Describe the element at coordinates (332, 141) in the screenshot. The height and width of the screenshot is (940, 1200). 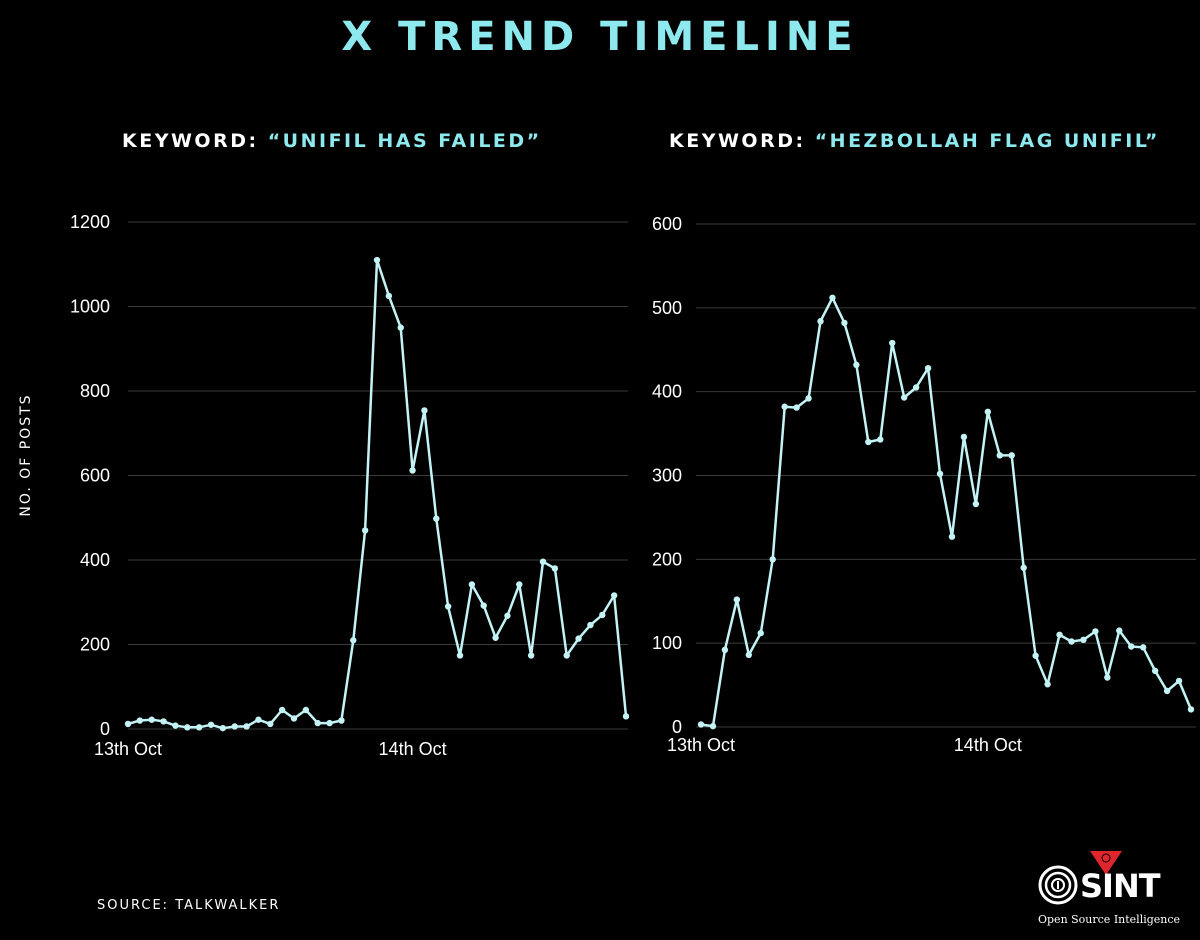
I see `chart-title-left: KEYWORD: “UNIFIL HAS FAILED”` at that location.